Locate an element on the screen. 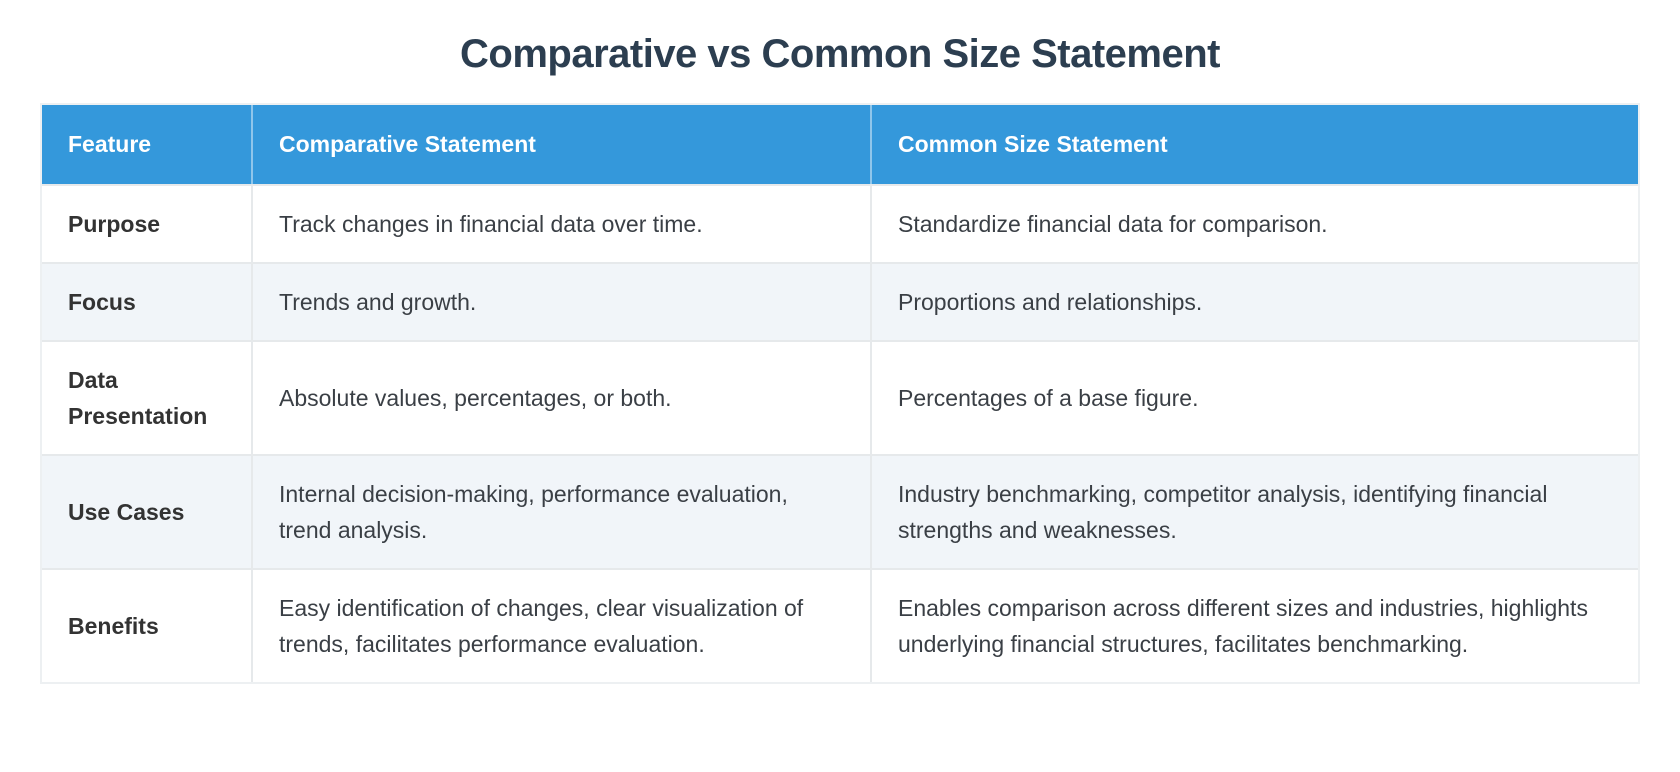 The height and width of the screenshot is (772, 1680). column-header-feature: Feature is located at coordinates (147, 144).